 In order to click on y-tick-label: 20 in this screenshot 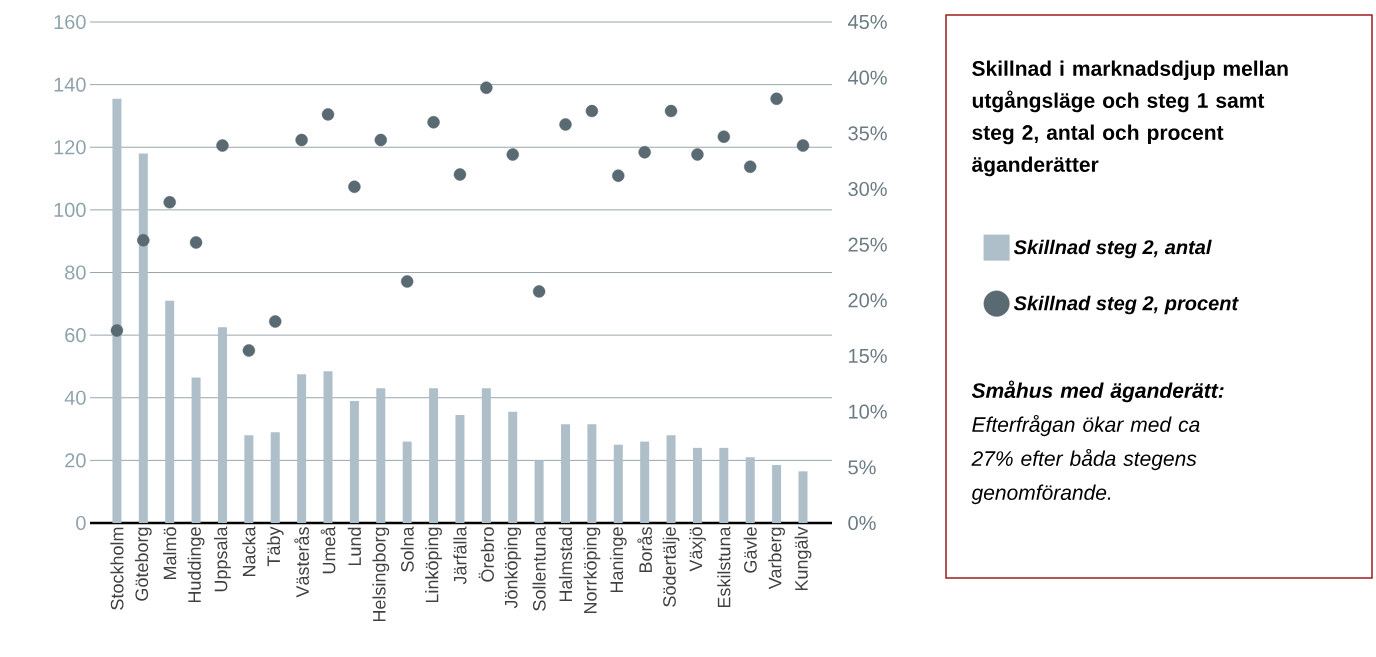, I will do `click(75, 460)`.